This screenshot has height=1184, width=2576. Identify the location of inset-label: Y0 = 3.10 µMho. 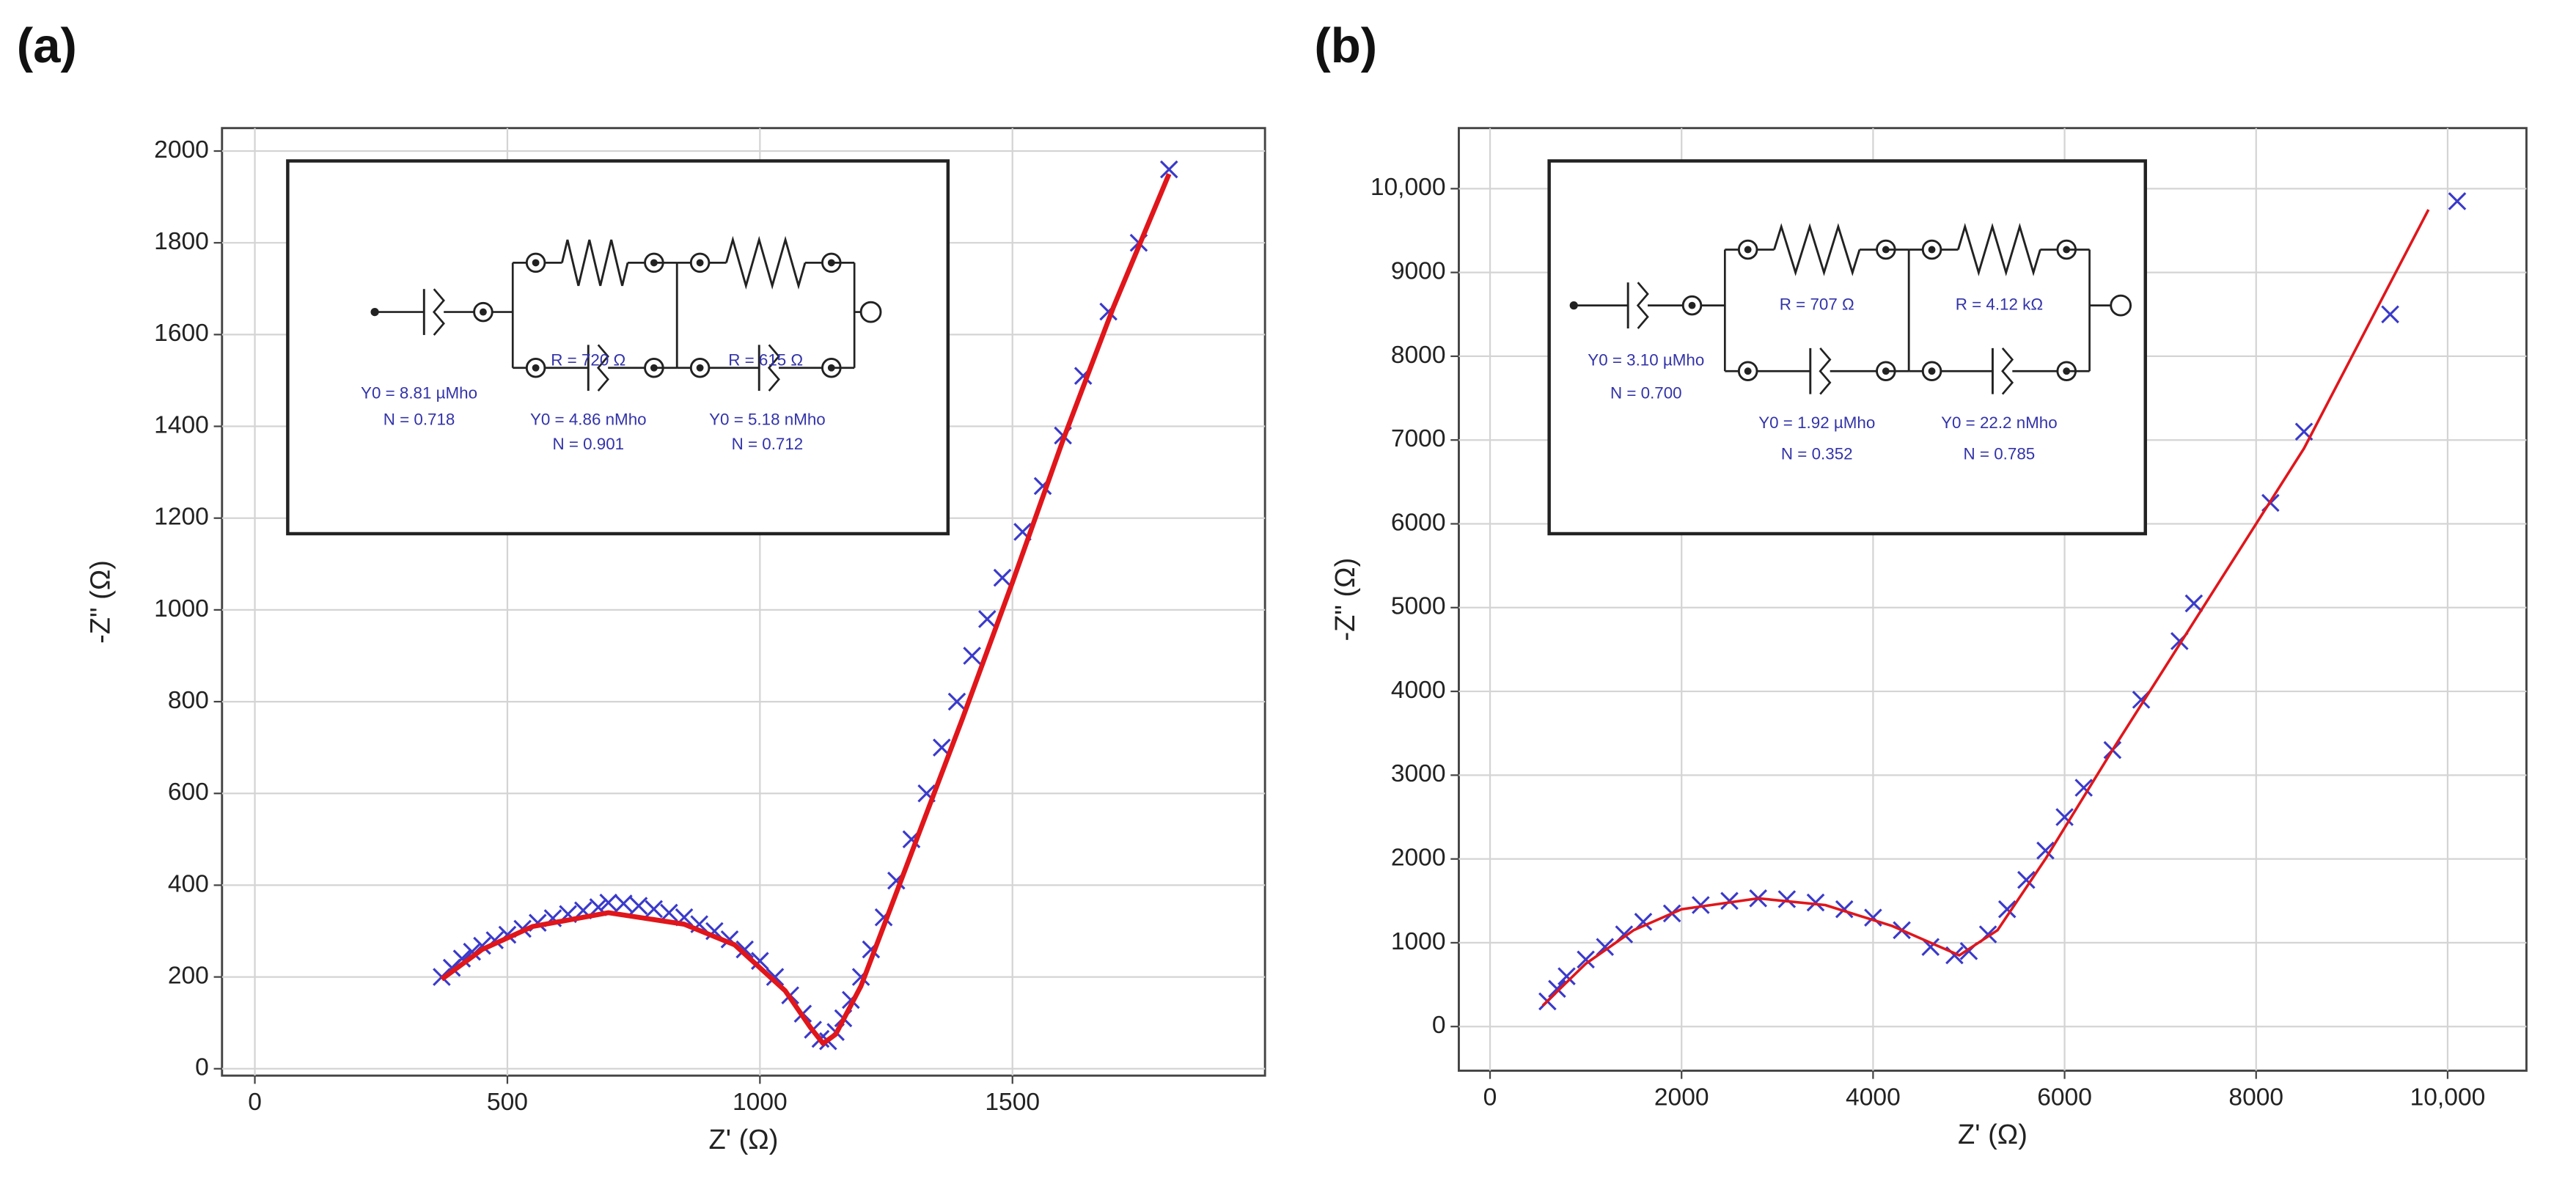
(1646, 360).